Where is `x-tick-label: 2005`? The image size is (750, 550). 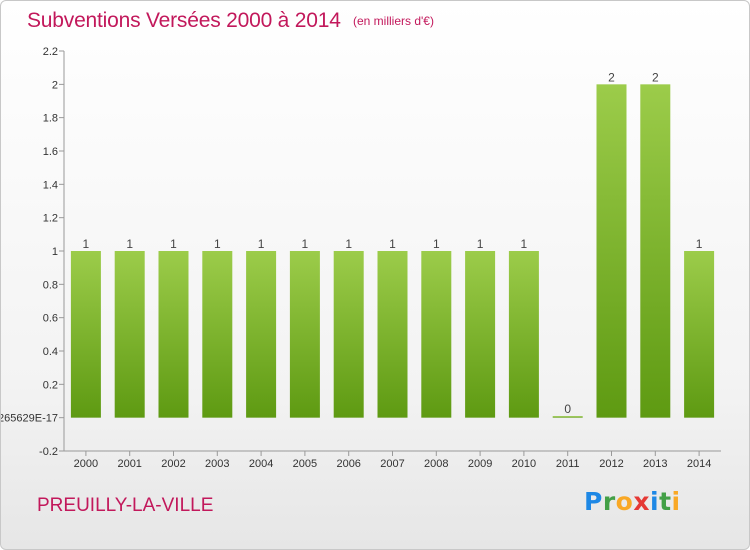
x-tick-label: 2005 is located at coordinates (305, 464).